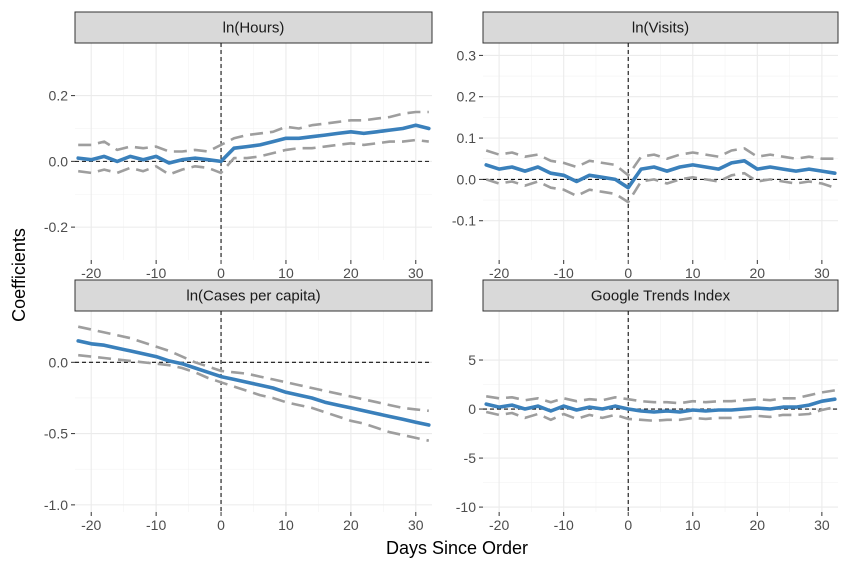  What do you see at coordinates (19, 275) in the screenshot?
I see `y-axis-title: Coefficients` at bounding box center [19, 275].